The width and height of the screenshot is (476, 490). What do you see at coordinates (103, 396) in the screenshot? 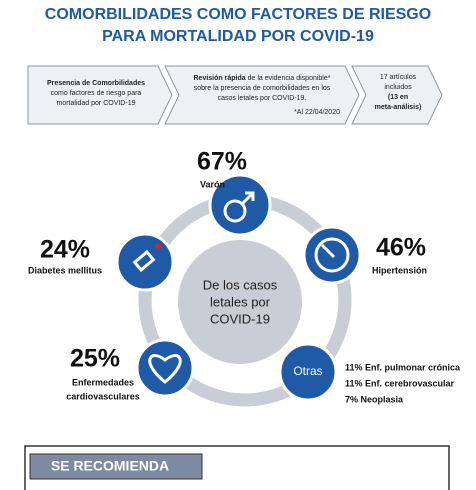
I see `item-label: cardiovasculares` at bounding box center [103, 396].